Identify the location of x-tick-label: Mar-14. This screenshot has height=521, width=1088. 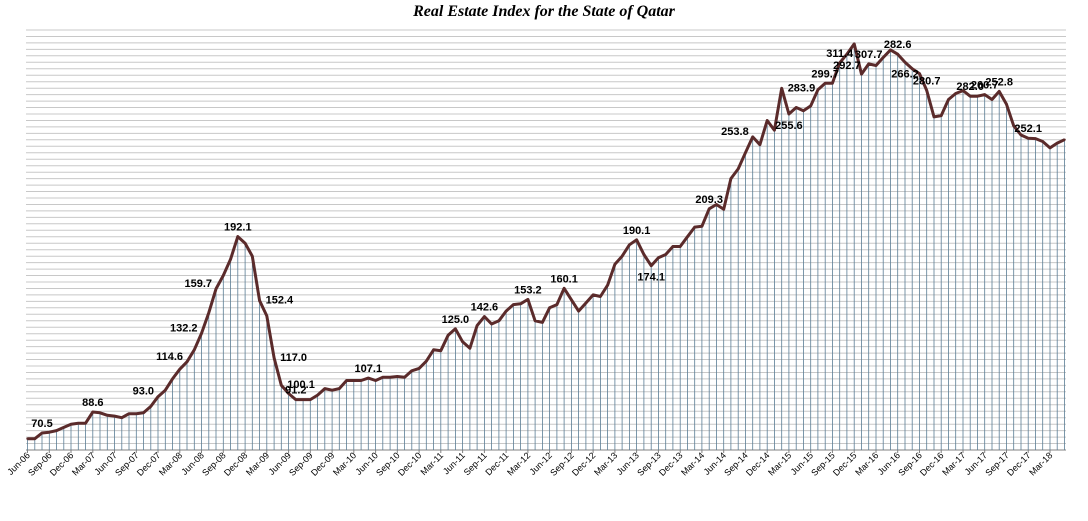
(692, 463).